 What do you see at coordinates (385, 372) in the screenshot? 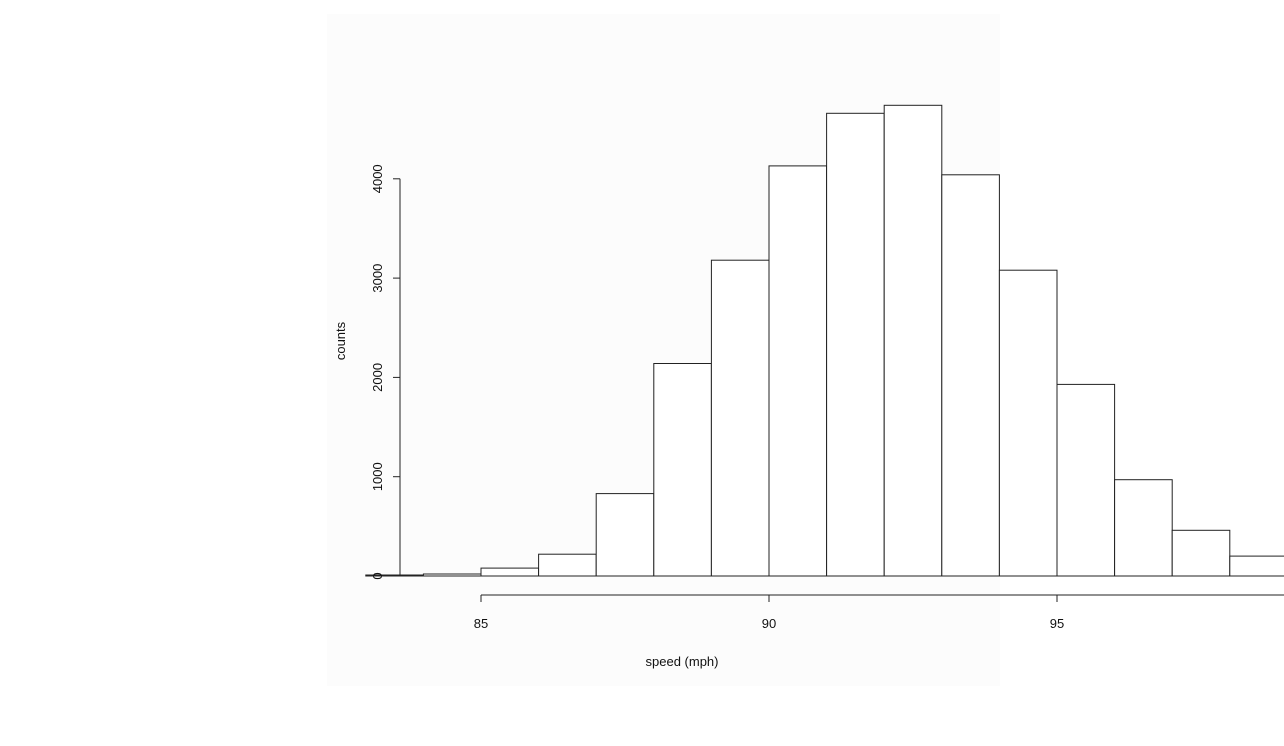
I see `y-axis: 0 1000 2000 3000 4000` at bounding box center [385, 372].